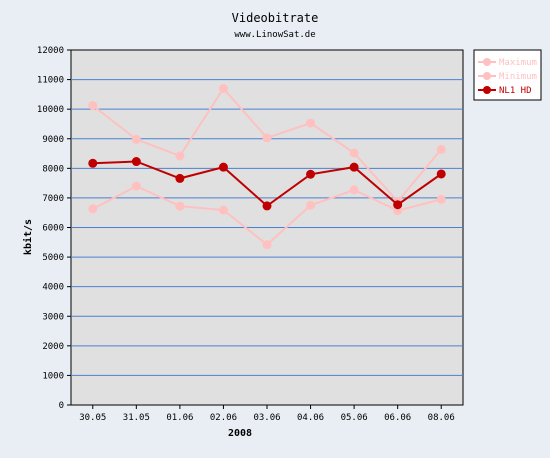 The height and width of the screenshot is (458, 550). Describe the element at coordinates (518, 63) in the screenshot. I see `legend-label-maximum: Maximum` at that location.